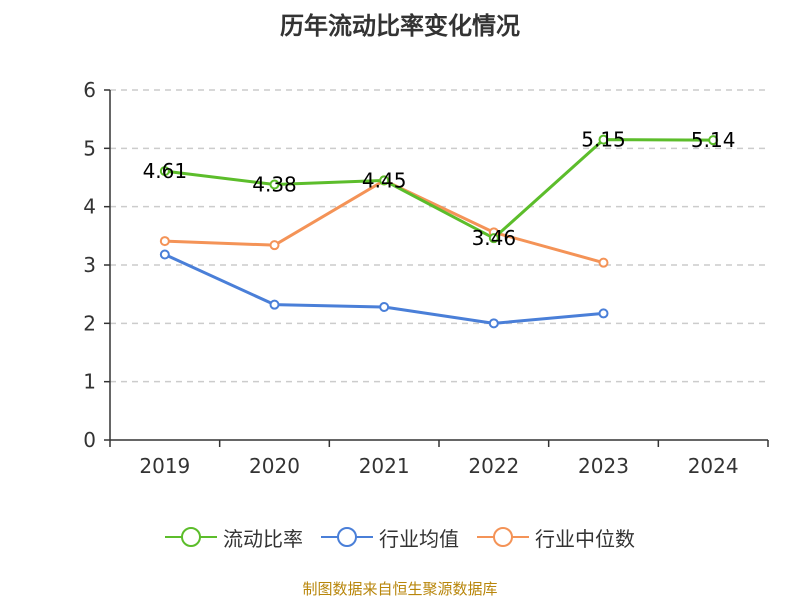  I want to click on x-tick-label: 2021, so click(384, 466).